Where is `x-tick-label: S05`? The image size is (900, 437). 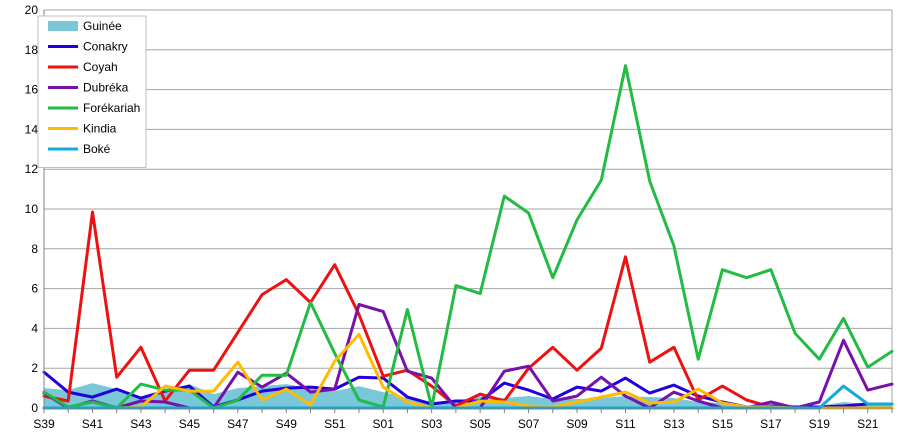
x-tick-label: S05 is located at coordinates (480, 424).